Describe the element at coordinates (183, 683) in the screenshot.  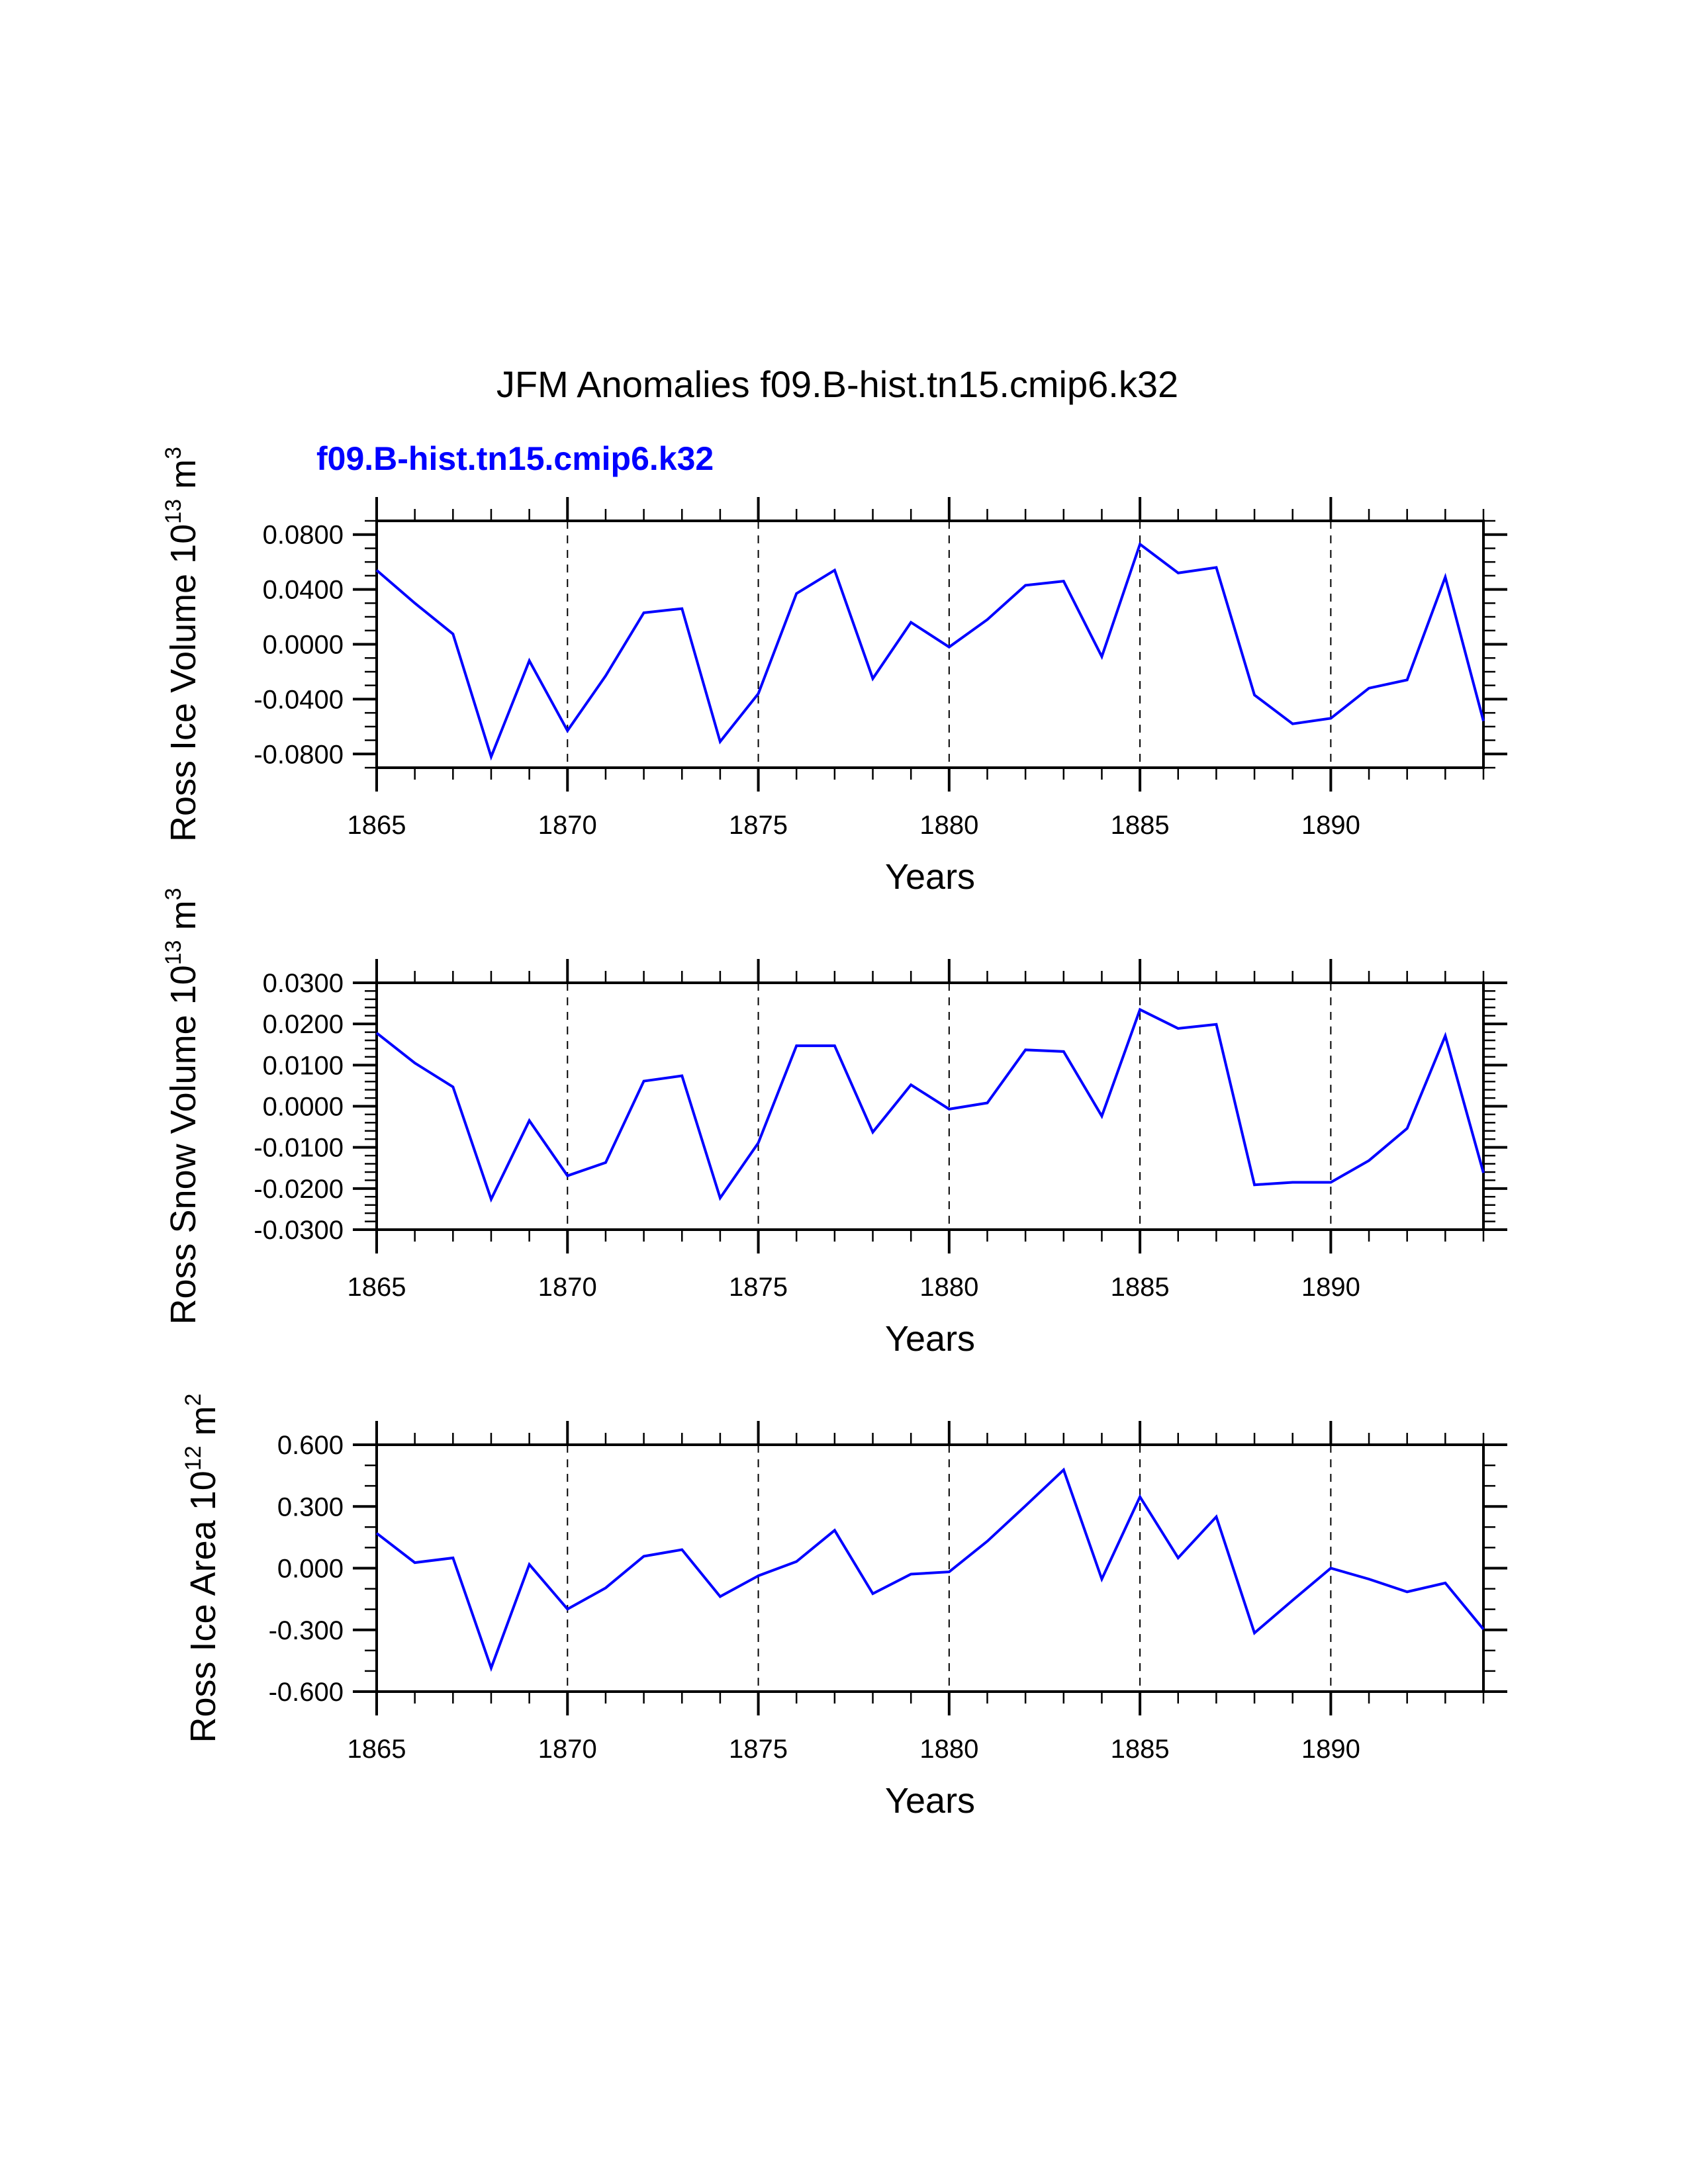
I see `y-label-base: Ross Ice Volume 10` at that location.